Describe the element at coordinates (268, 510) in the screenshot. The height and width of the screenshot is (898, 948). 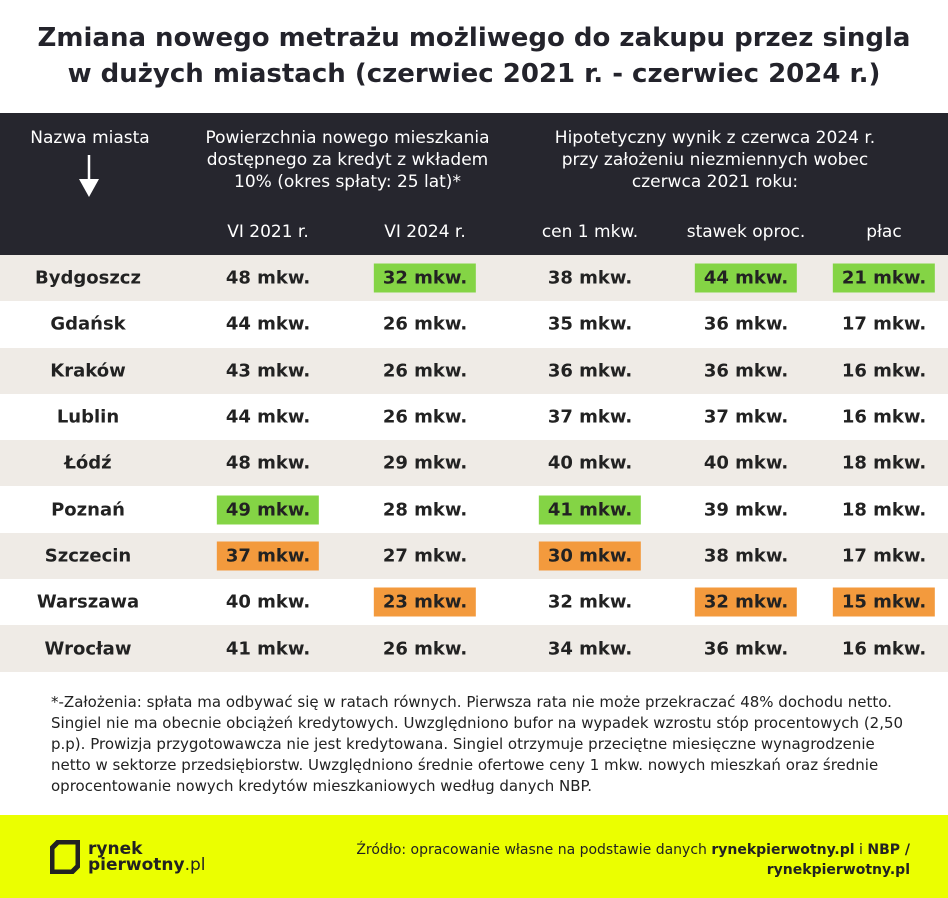
I see `value-cell: 49 mkw.` at that location.